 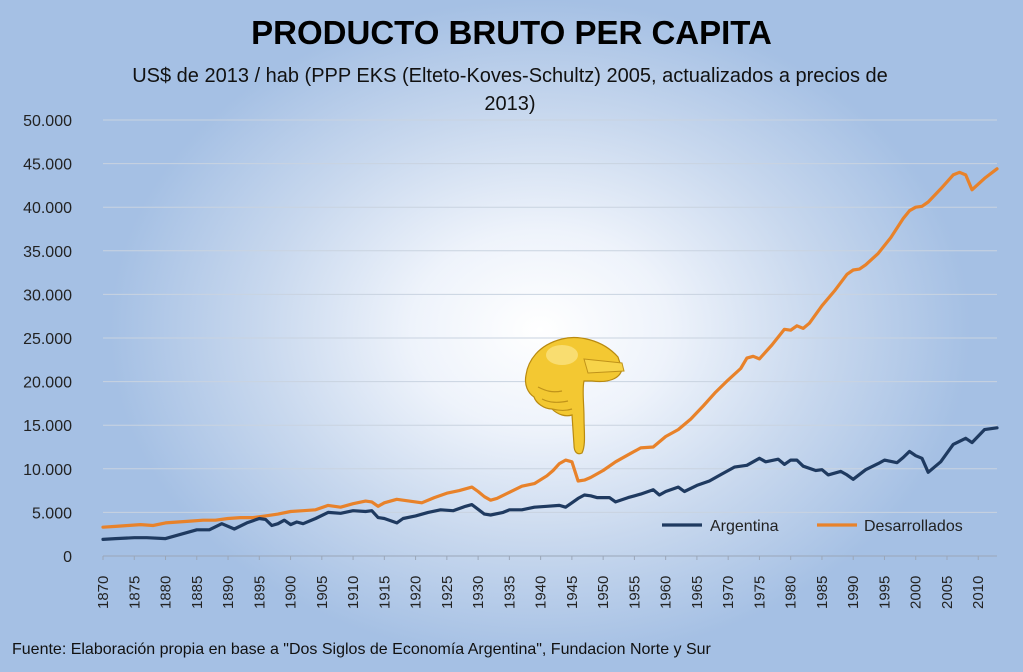 I want to click on x-tick-label: 2010, so click(x=978, y=592).